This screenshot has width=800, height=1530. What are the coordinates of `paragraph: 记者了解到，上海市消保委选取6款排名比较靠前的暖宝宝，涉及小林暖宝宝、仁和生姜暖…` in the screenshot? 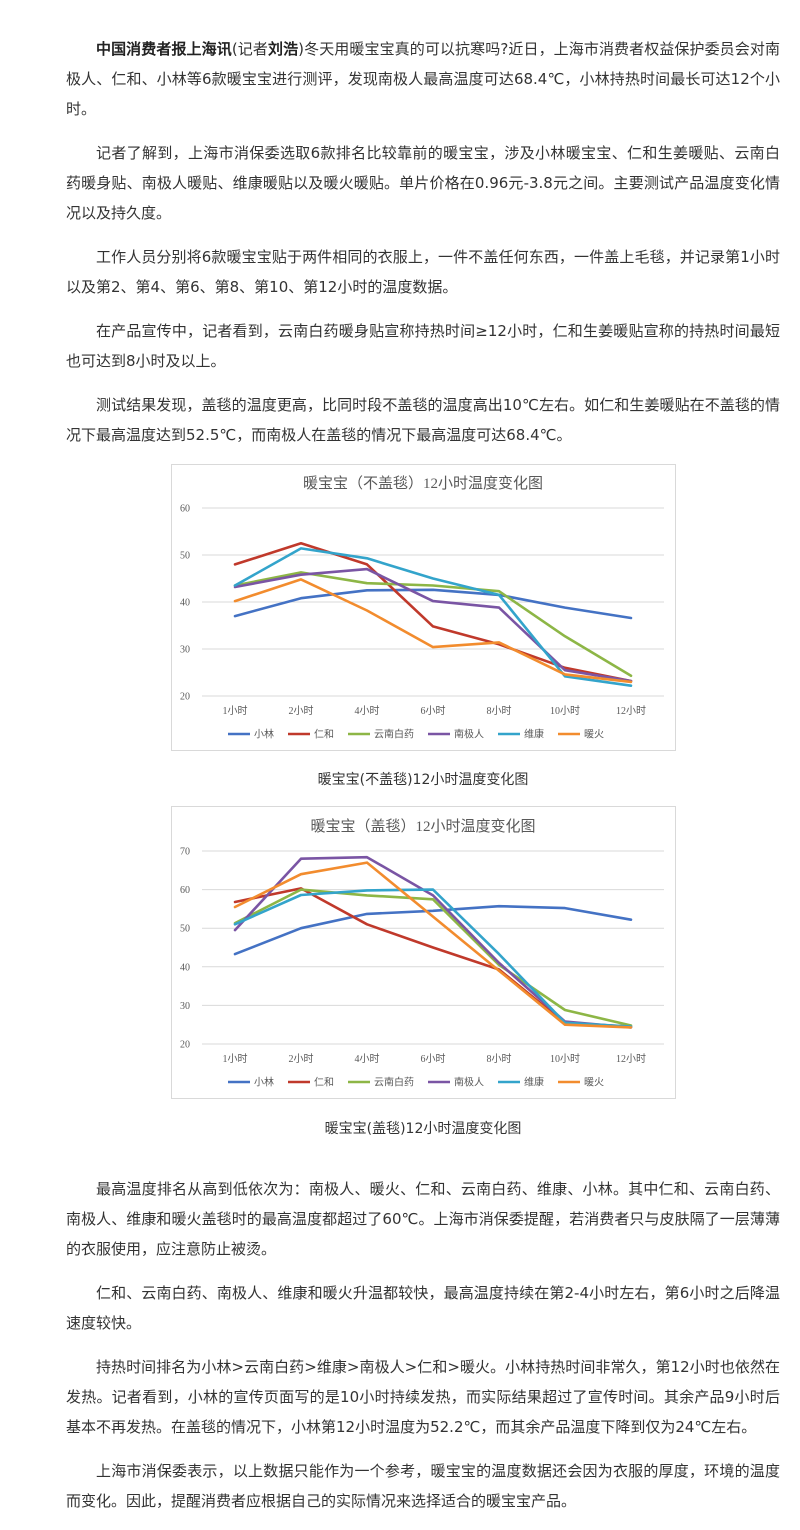 It's located at (423, 183).